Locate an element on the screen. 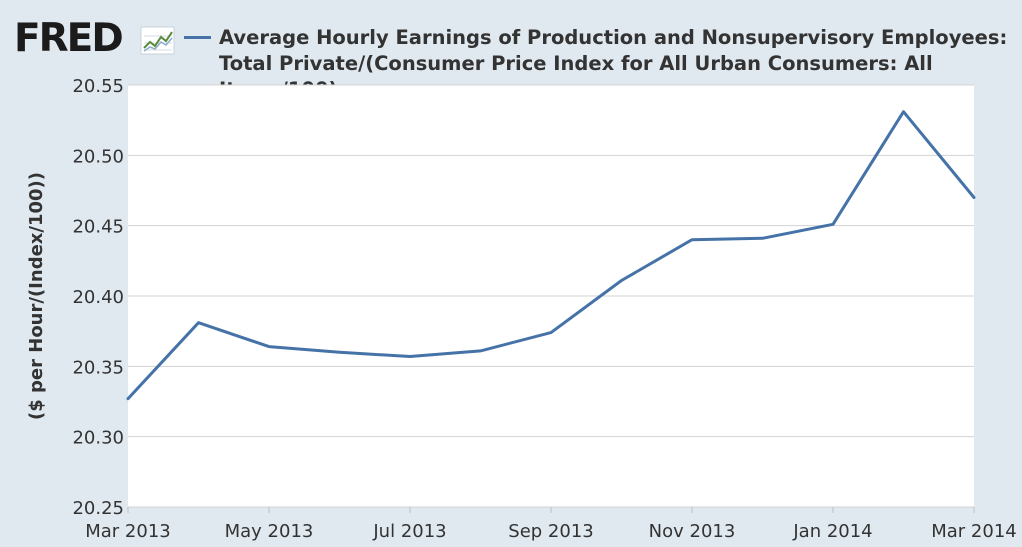 This screenshot has width=1022, height=547. x-tick-label: Jan 2014 is located at coordinates (832, 531).